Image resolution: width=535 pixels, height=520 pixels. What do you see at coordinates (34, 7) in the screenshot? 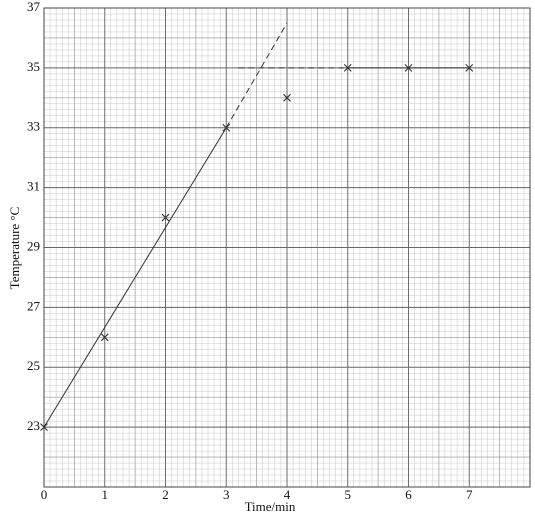
I see `y-tick-label: 37` at bounding box center [34, 7].